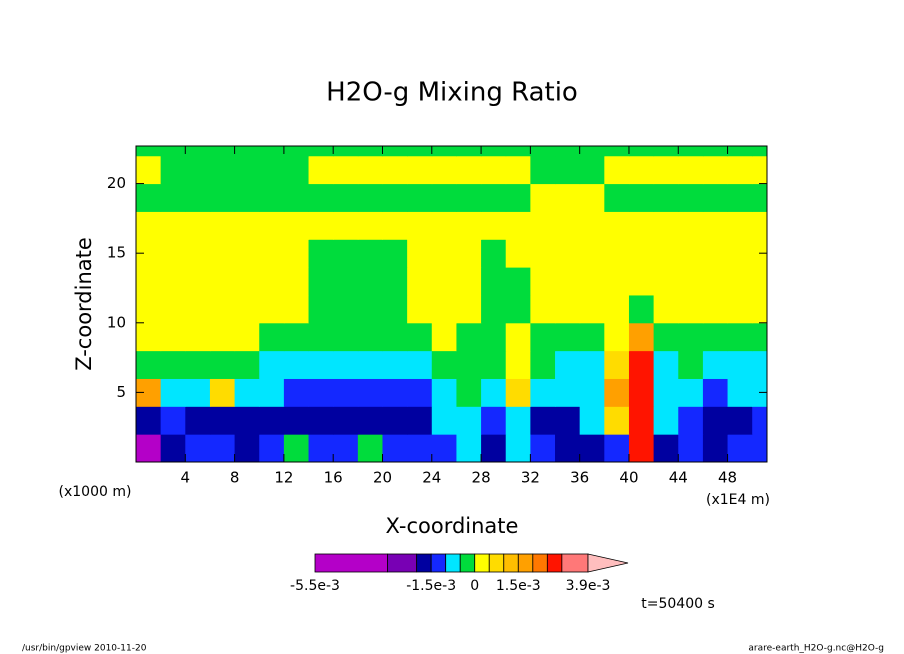  What do you see at coordinates (382, 478) in the screenshot?
I see `x-tick-label: 20` at bounding box center [382, 478].